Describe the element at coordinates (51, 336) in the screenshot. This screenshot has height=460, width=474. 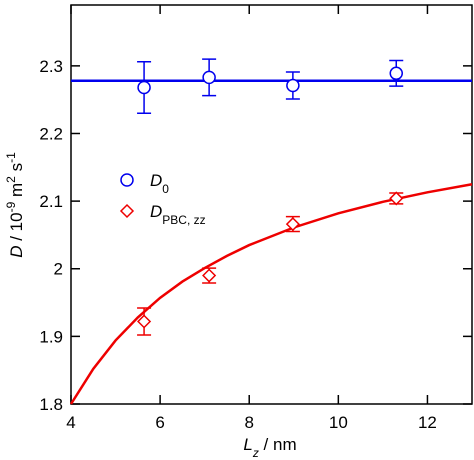
I see `y-tick-label: 1.9` at that location.